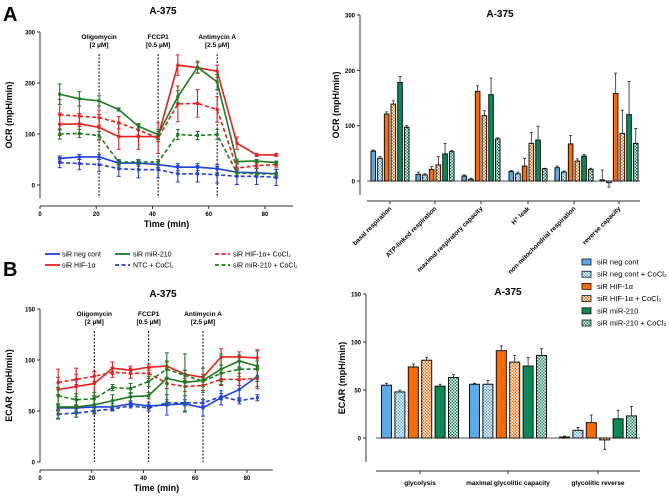 The image size is (669, 498). I want to click on y-tick-label: 50, so click(31, 413).